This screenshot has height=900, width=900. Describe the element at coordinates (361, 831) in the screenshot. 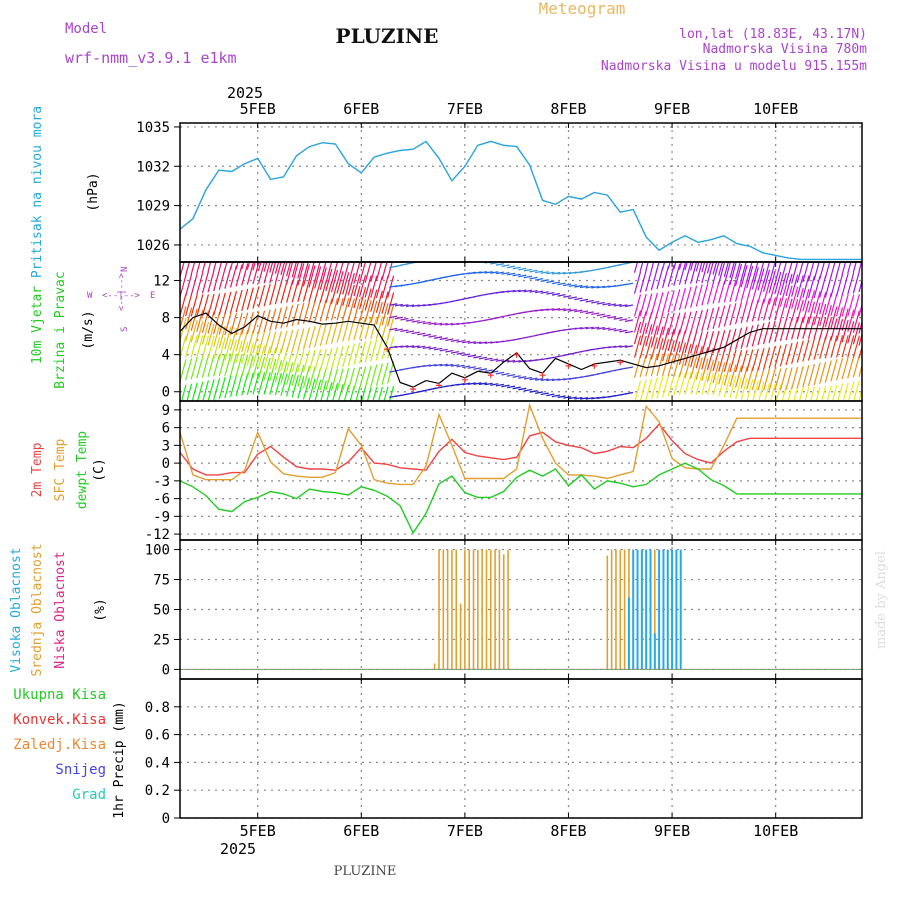

I see `bottom-day-label: 6FEB` at that location.